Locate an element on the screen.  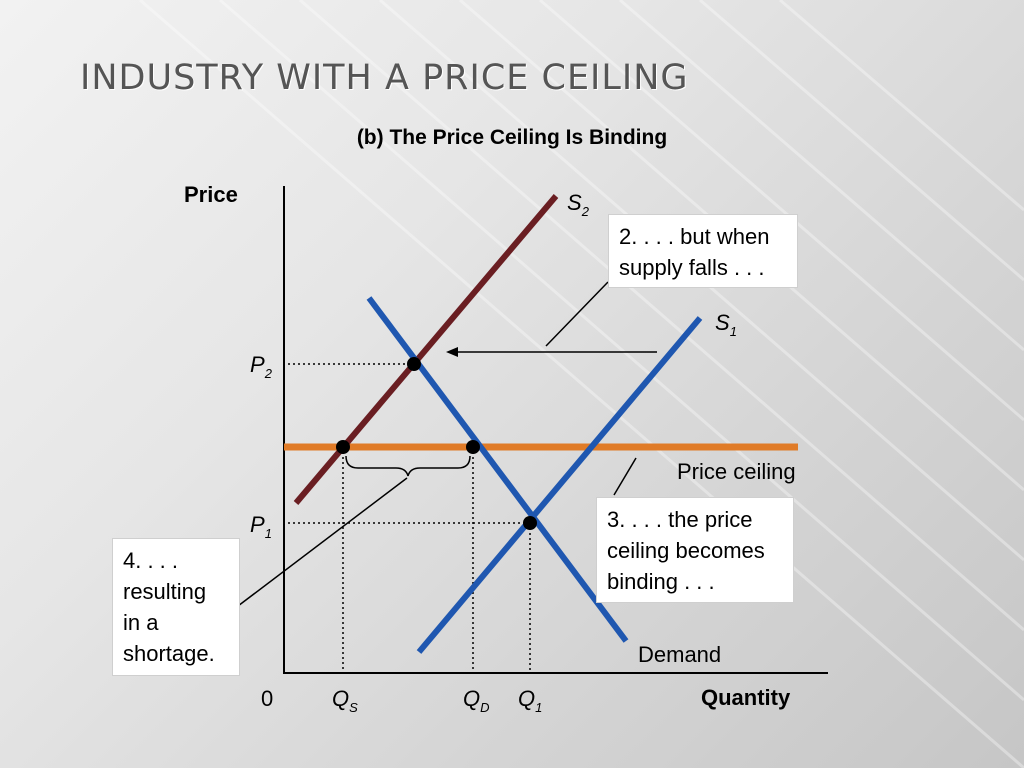
demand-curve-label: Demand is located at coordinates (679, 654).